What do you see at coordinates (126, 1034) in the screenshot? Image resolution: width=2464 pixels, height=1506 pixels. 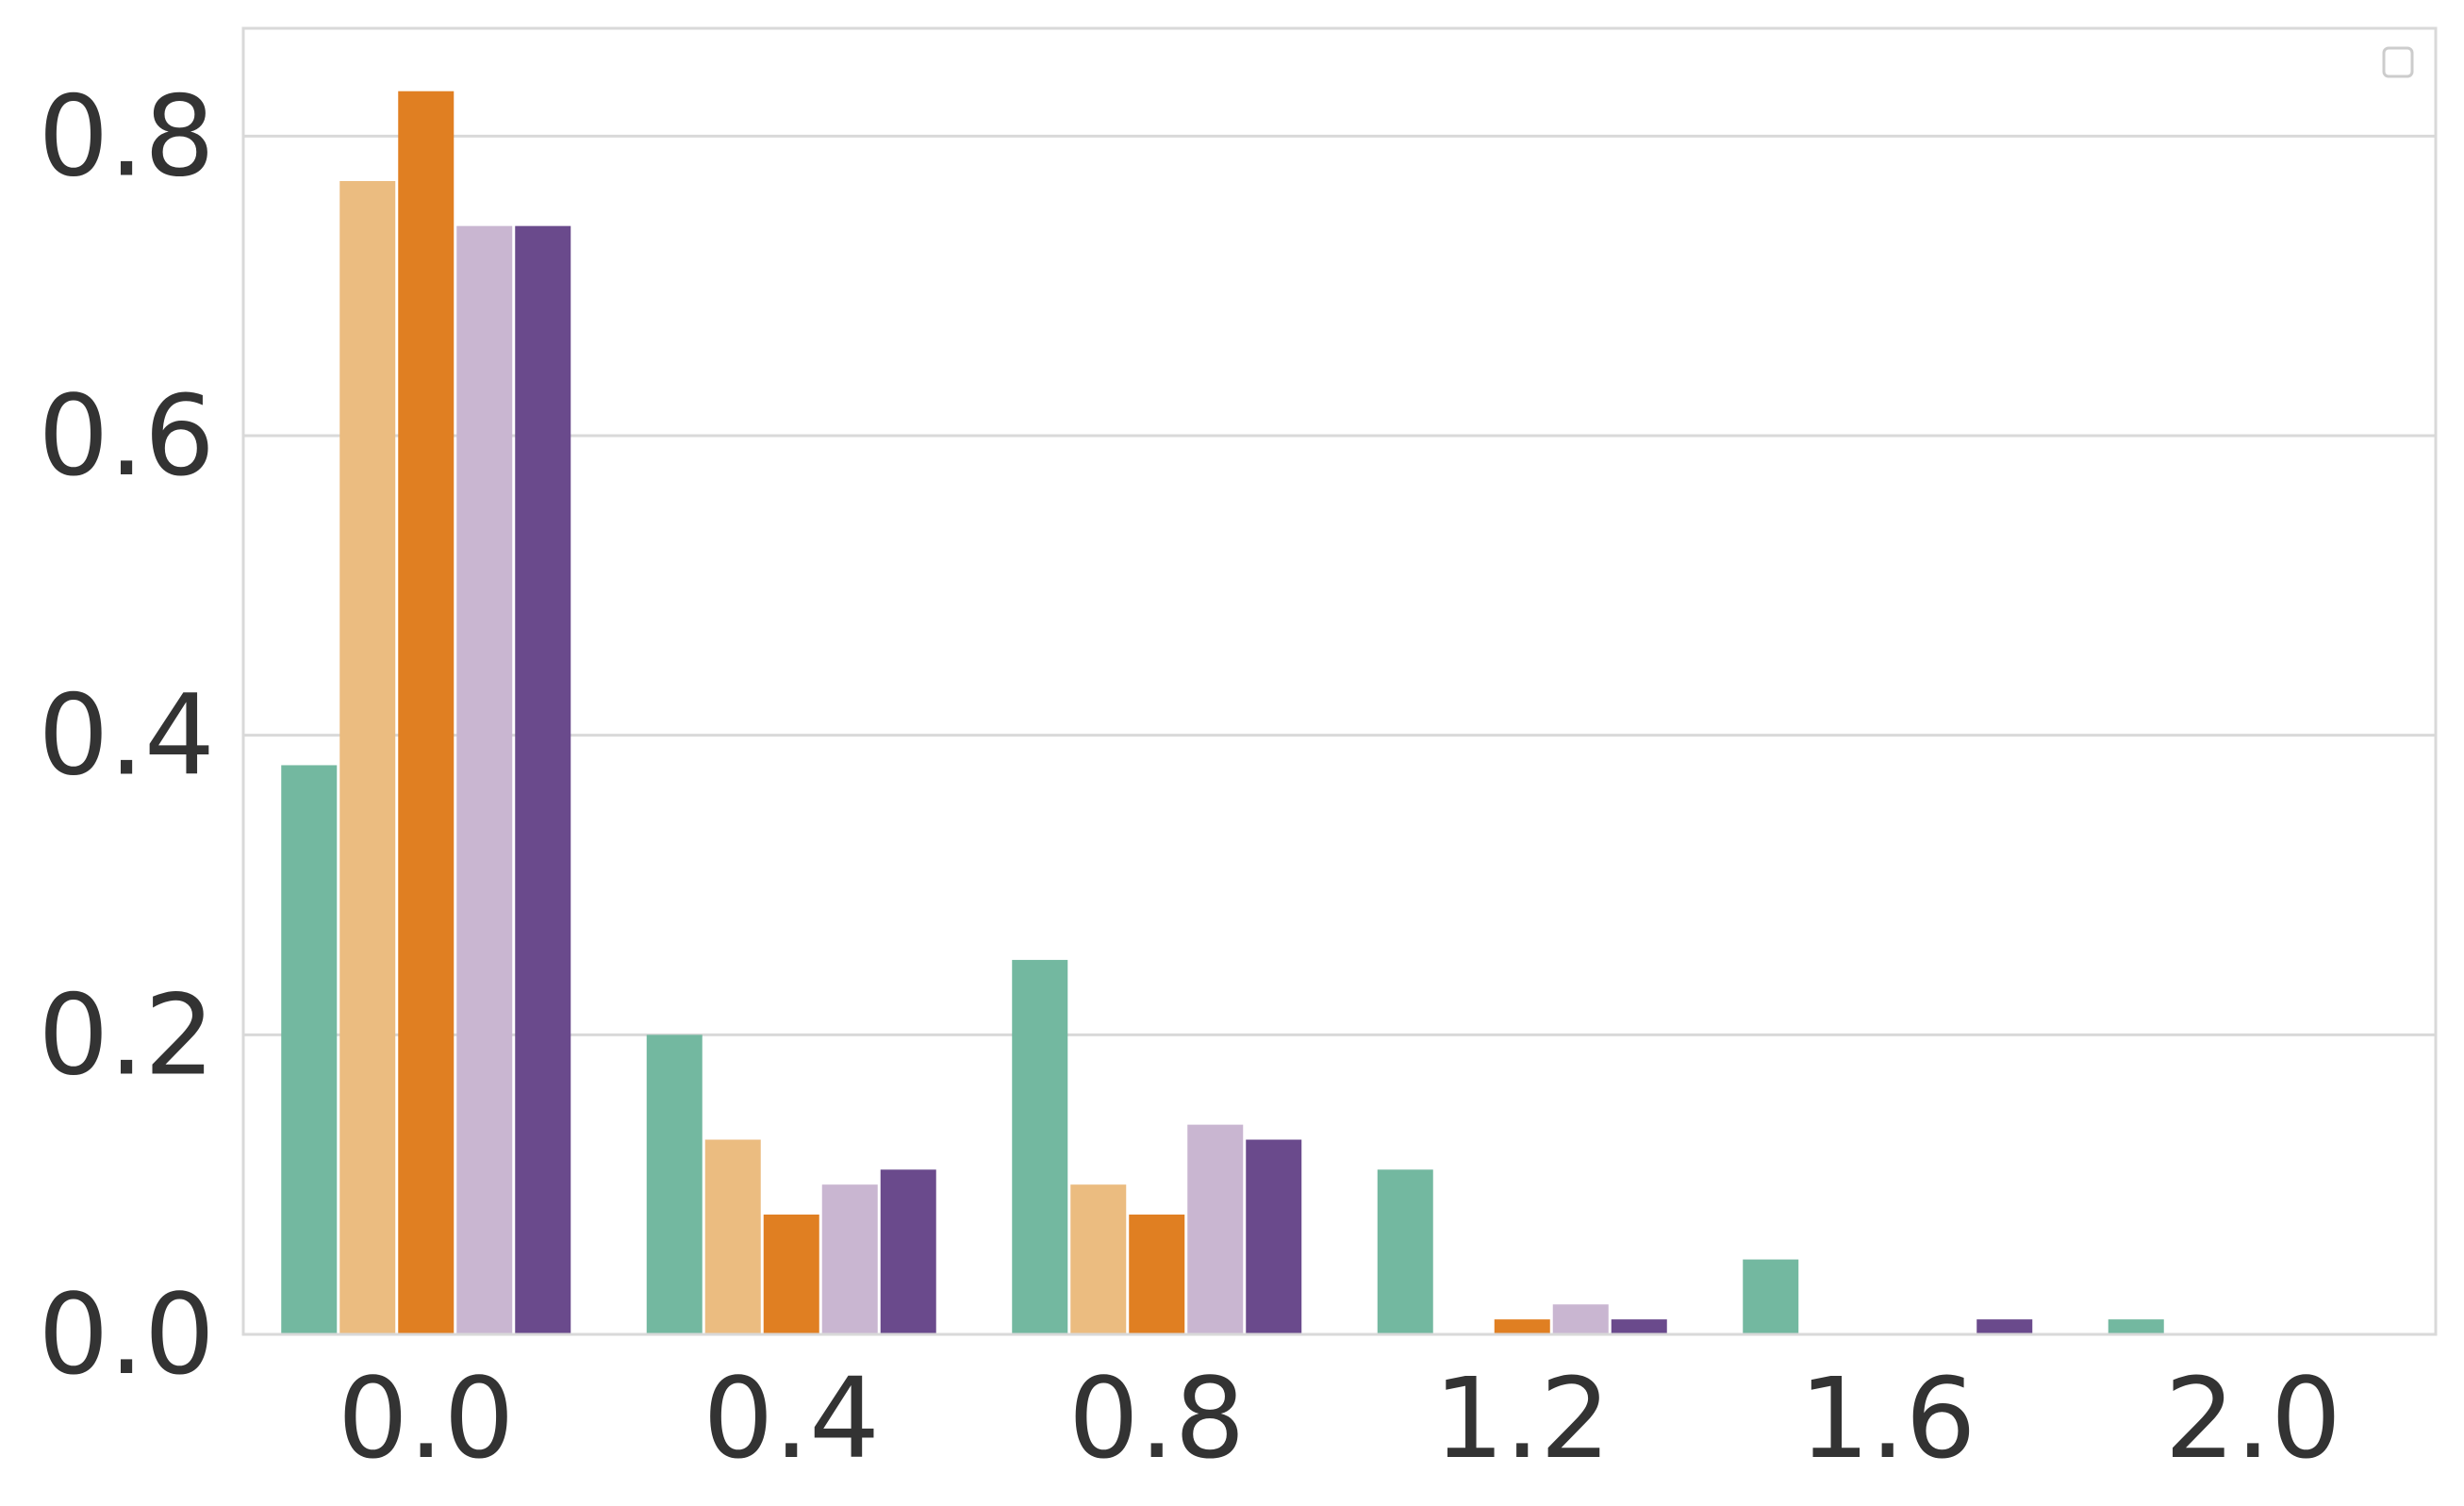 I see `y-tick-label: 0.2` at bounding box center [126, 1034].